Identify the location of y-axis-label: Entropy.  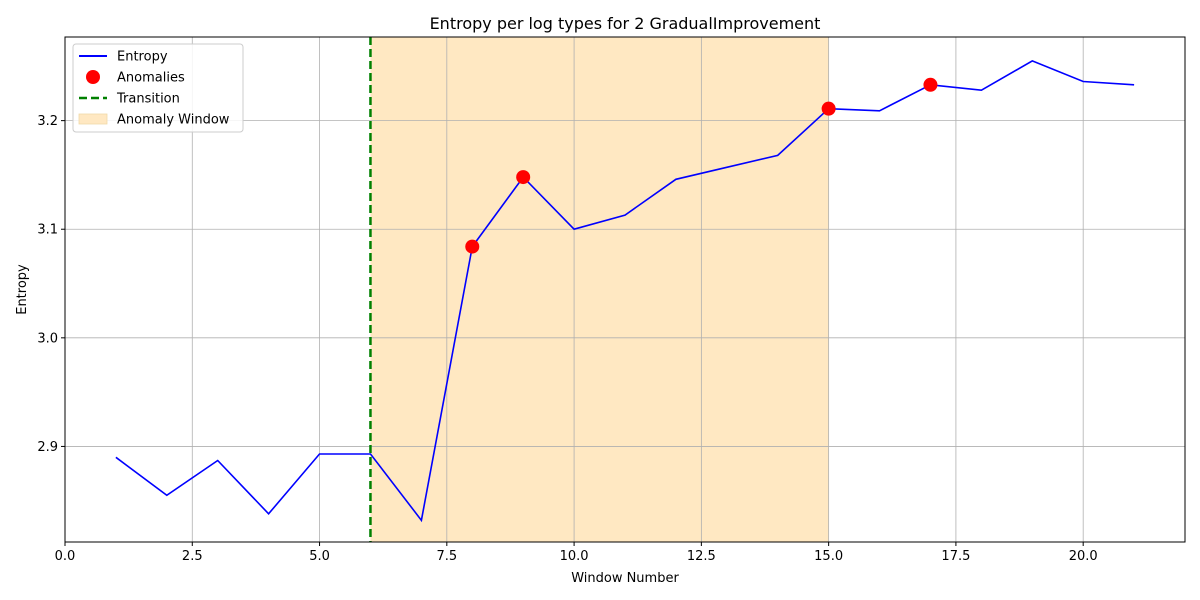
(22, 289).